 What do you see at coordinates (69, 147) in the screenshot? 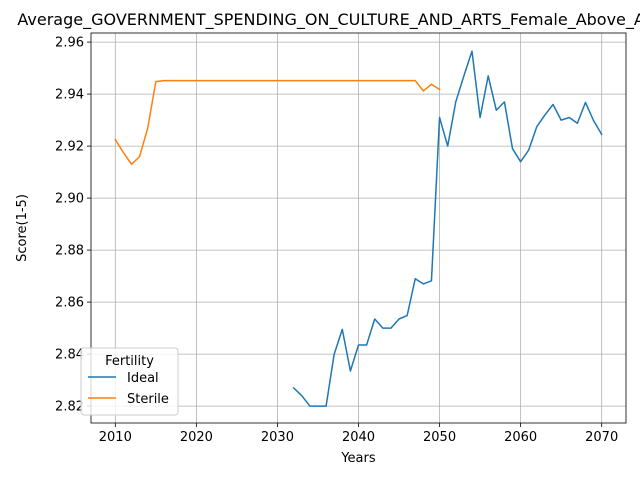
I see `y-tick-label: 2.92` at bounding box center [69, 147].